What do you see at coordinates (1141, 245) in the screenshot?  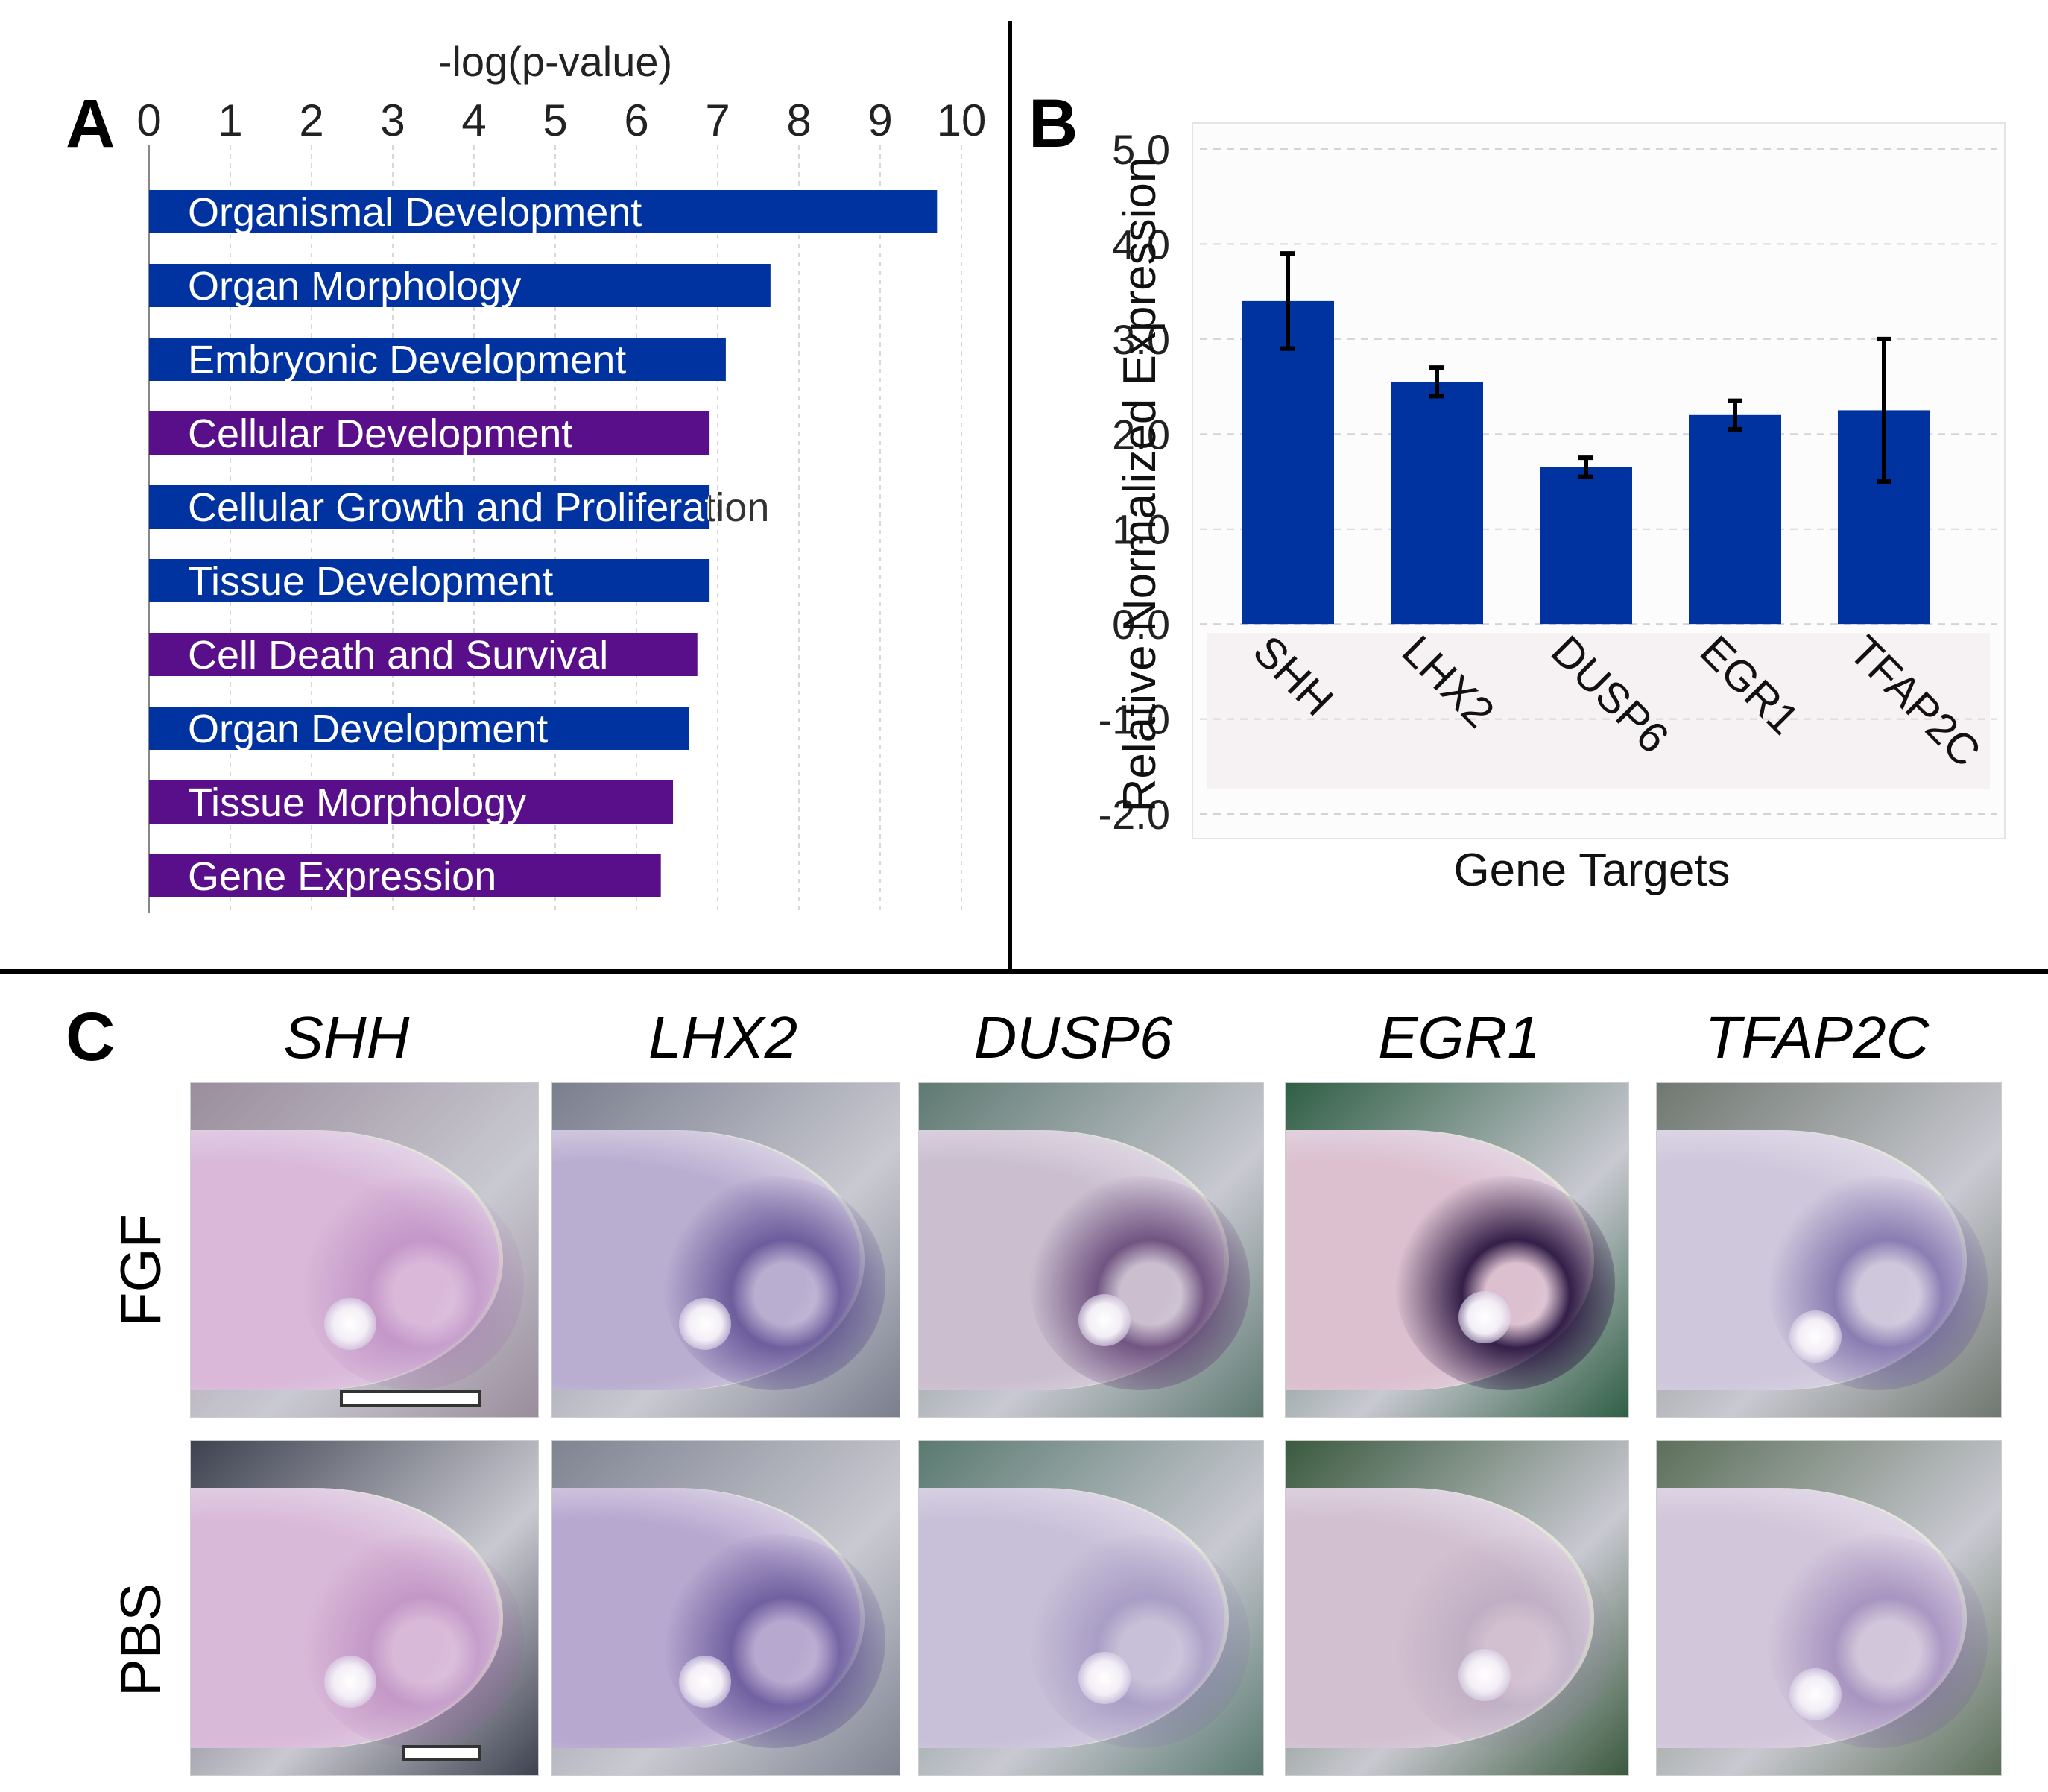 I see `y-tick-label: 4.0` at bounding box center [1141, 245].